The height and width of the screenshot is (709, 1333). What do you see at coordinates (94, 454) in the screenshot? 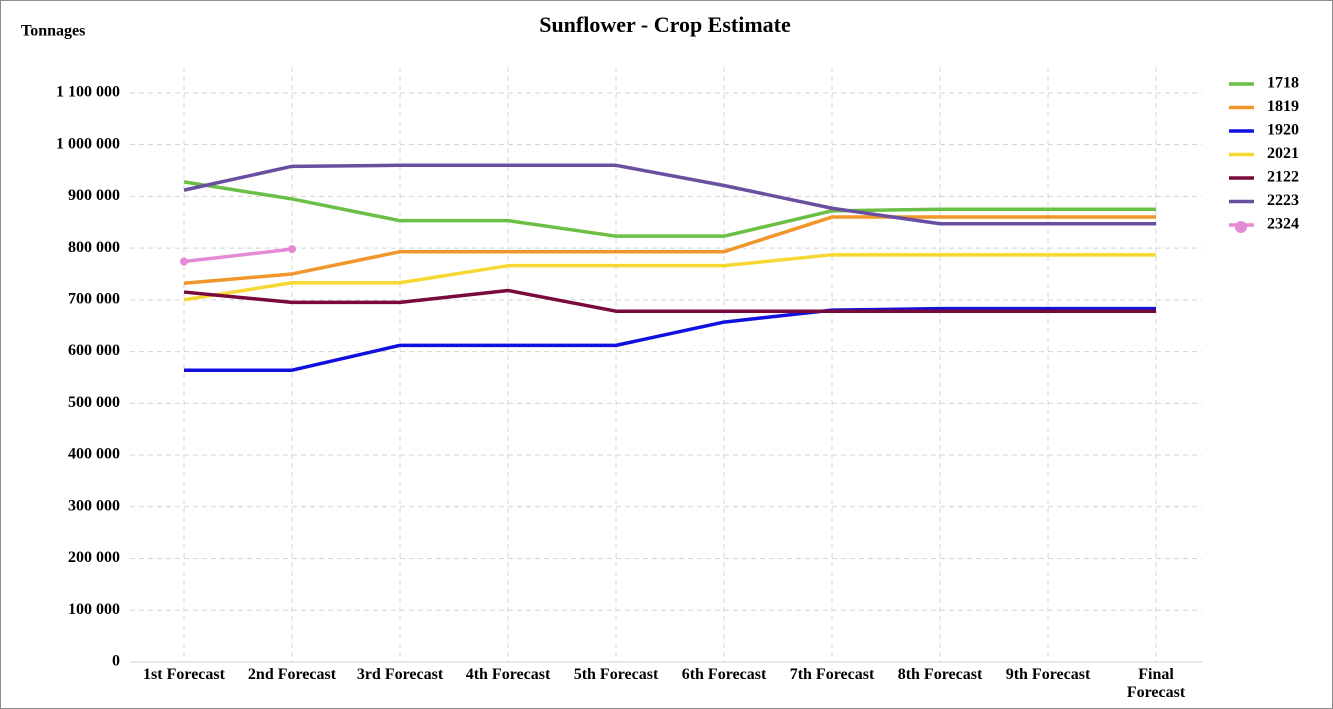
I see `y-tick-label: 400 000` at bounding box center [94, 454].